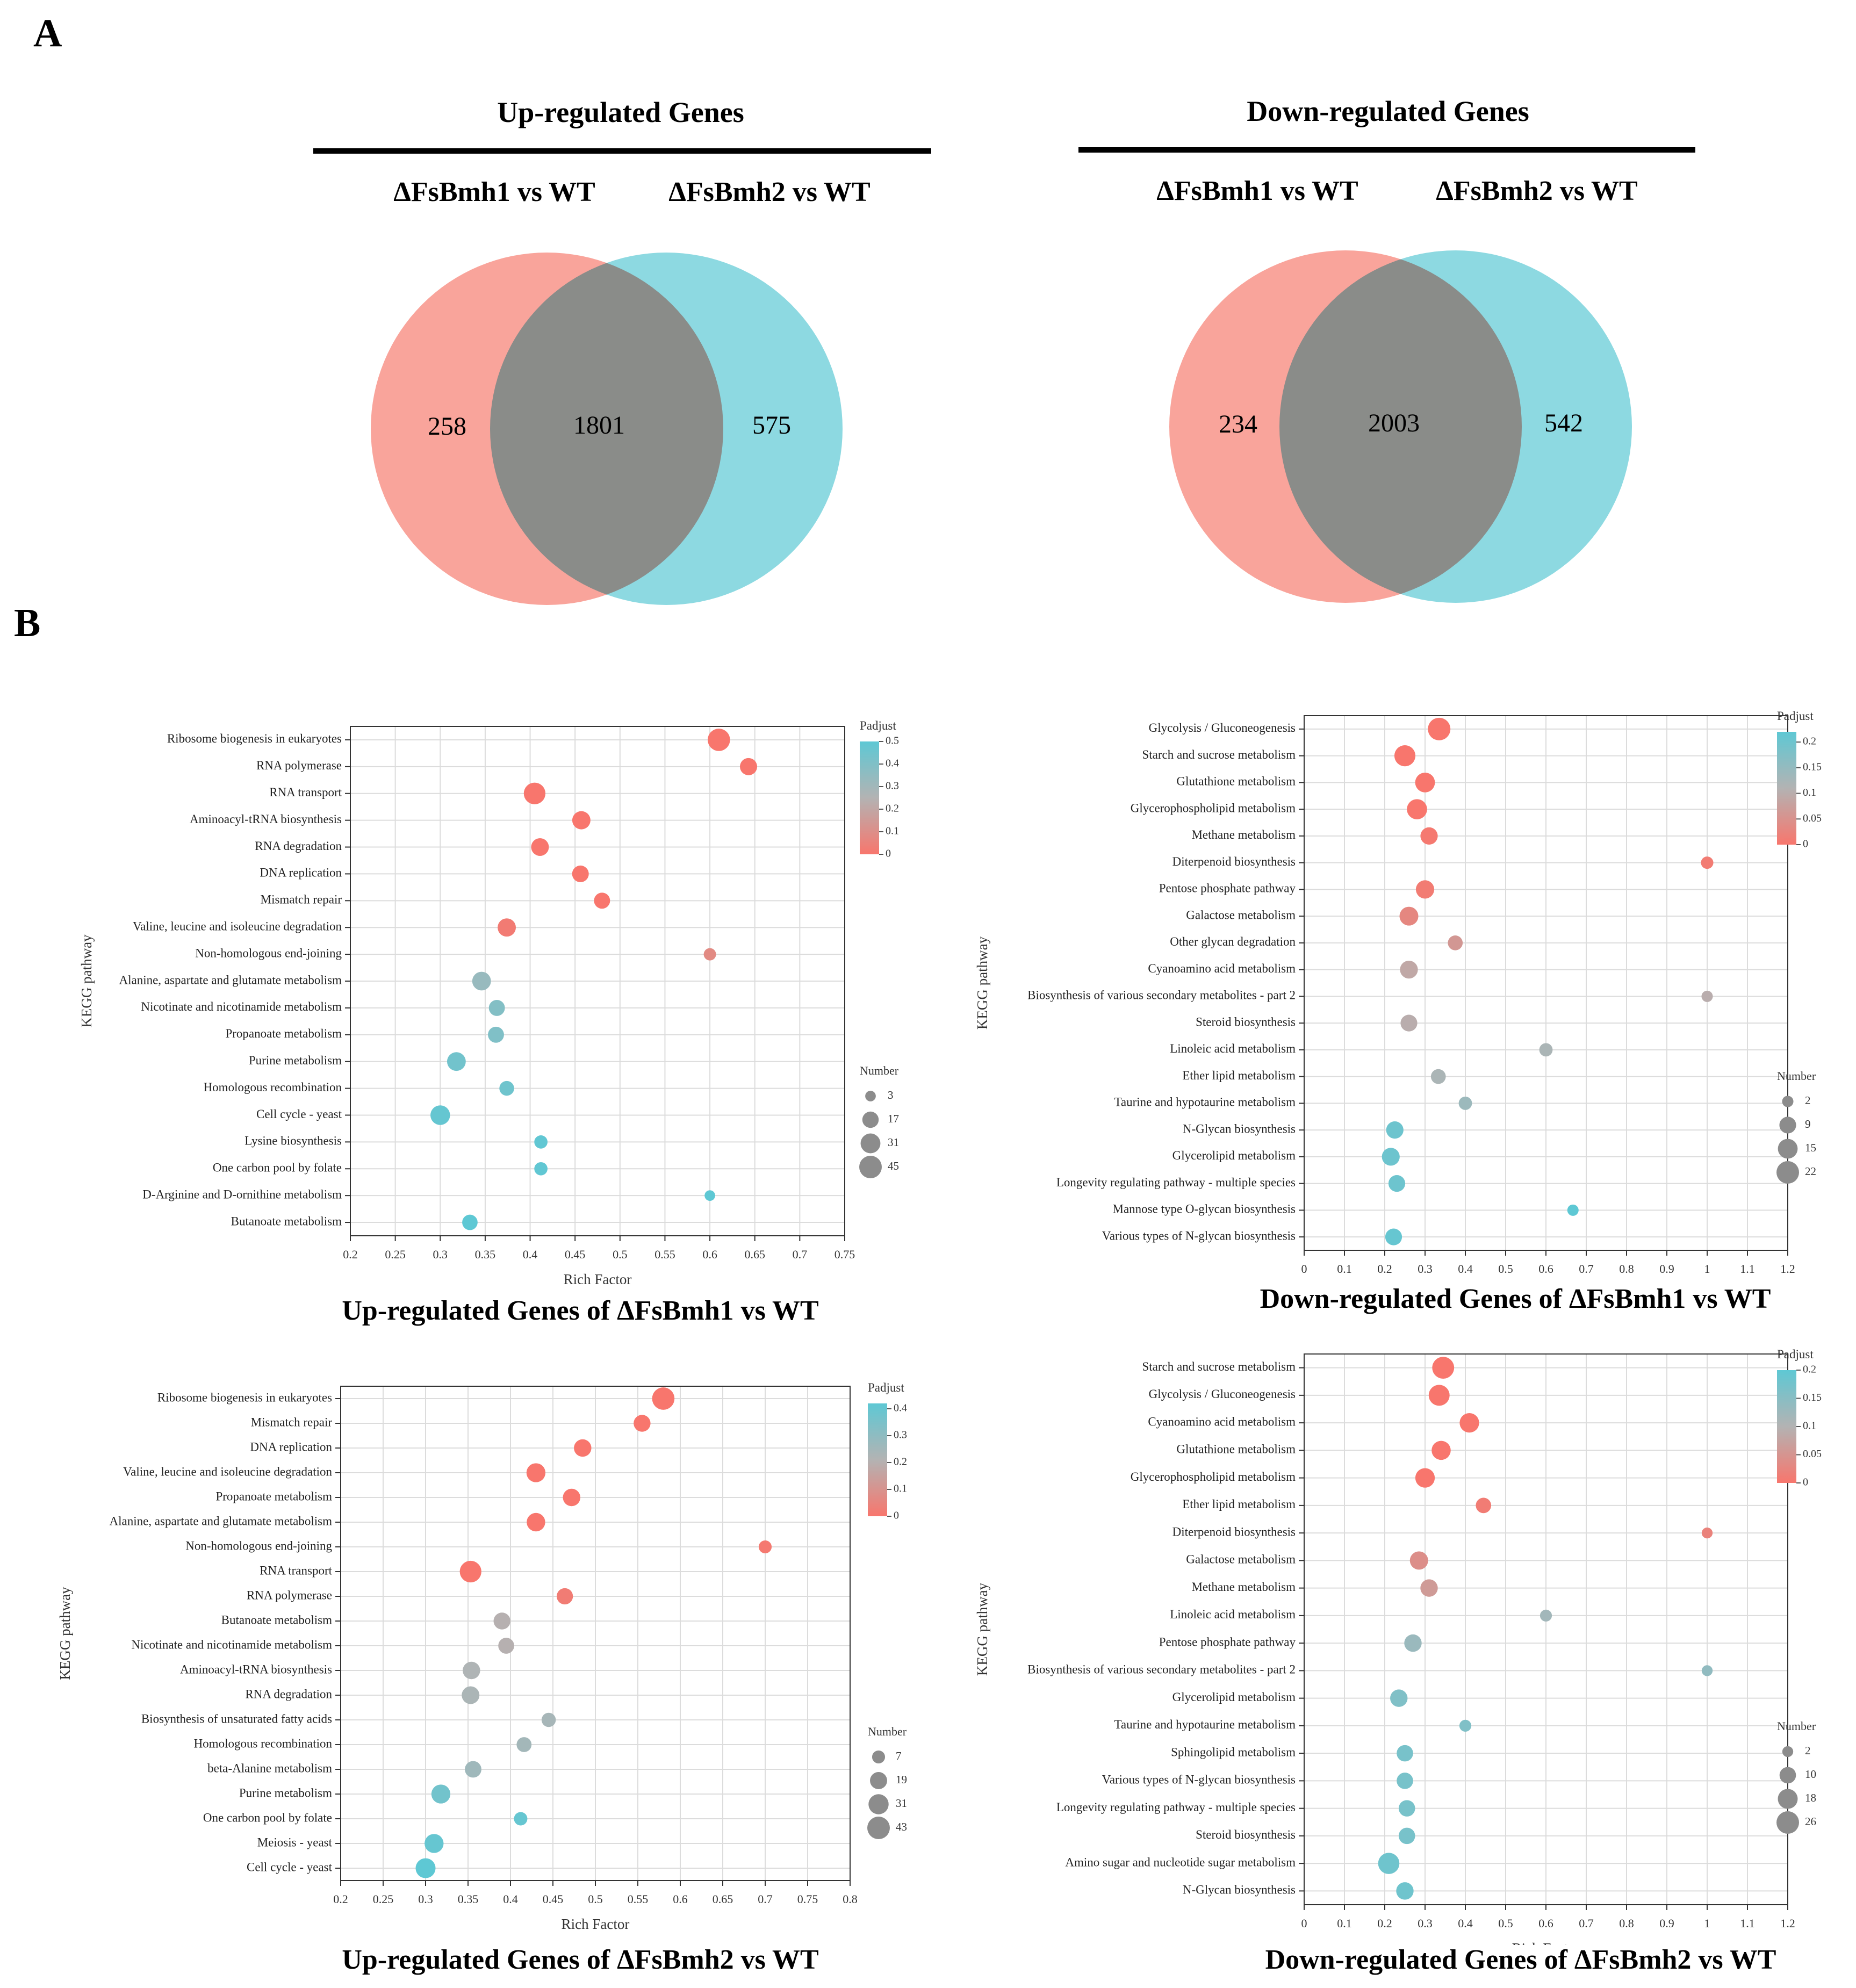 Image resolution: width=1856 pixels, height=1988 pixels. Describe the element at coordinates (1394, 423) in the screenshot. I see `venn-overlap-count: 2003` at that location.